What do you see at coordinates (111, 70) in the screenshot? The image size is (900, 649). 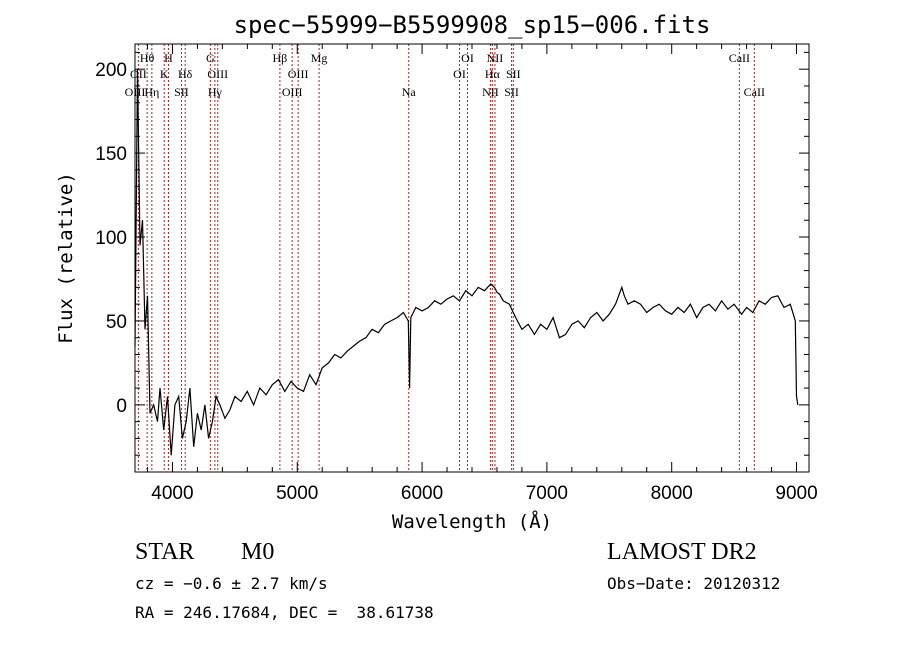 I see `y-tick-label: 200` at bounding box center [111, 70].